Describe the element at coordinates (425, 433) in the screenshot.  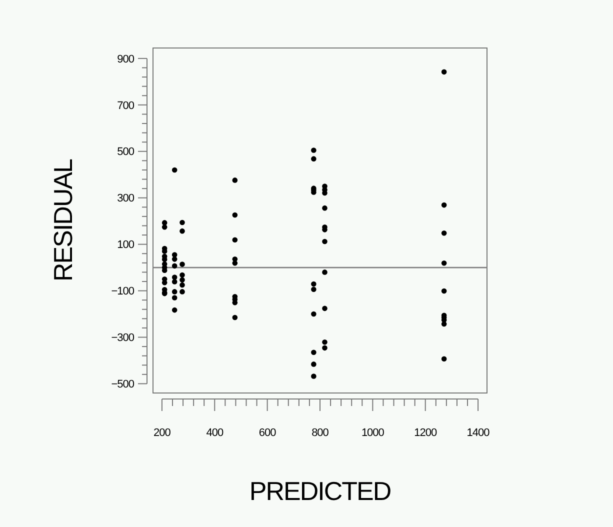
I see `x-tick-label: 1200` at that location.